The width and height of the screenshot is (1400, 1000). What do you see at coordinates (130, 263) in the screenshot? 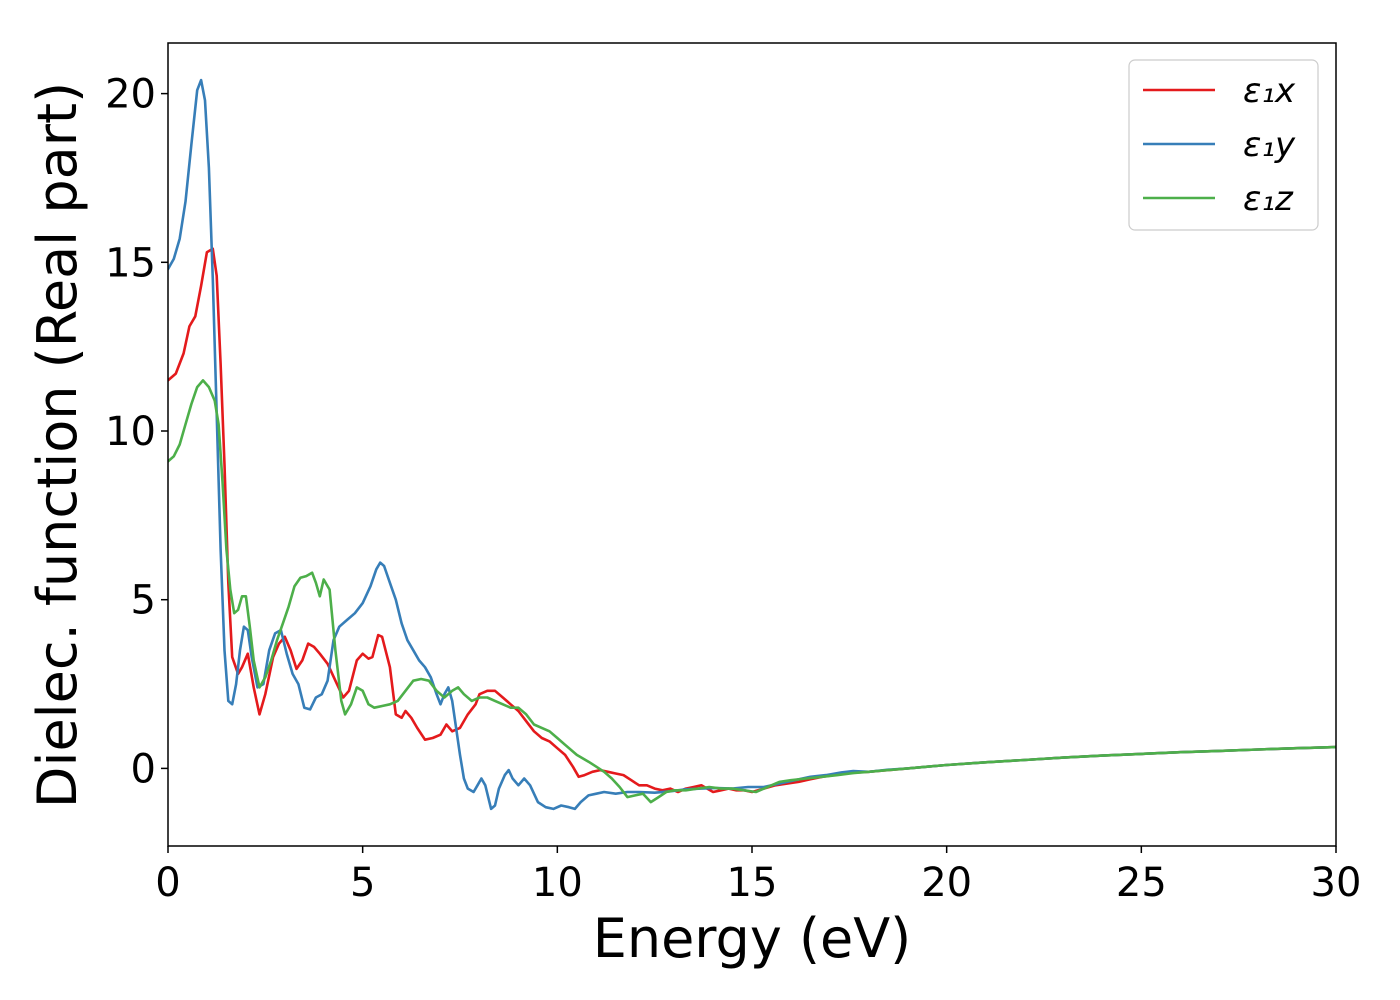
I see `y-tick-label: 15` at bounding box center [130, 263].